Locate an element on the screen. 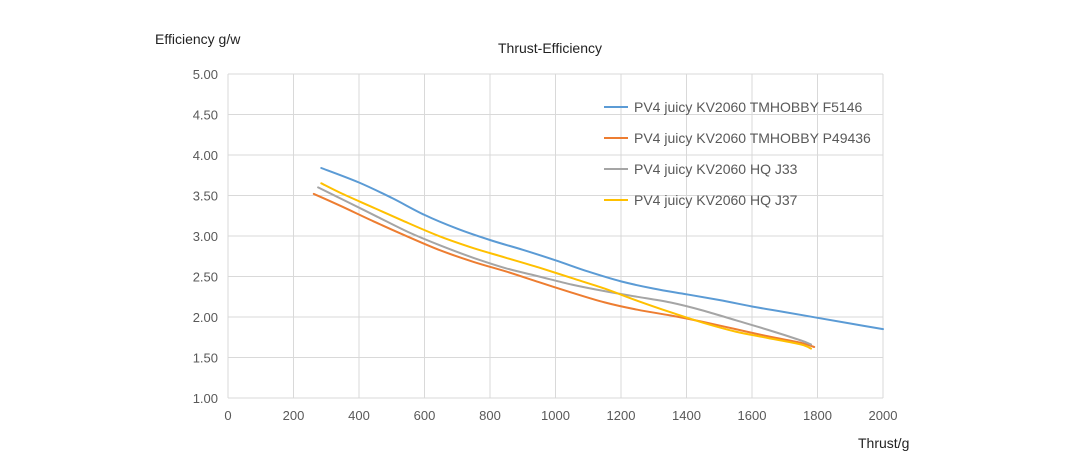 This screenshot has height=475, width=1066. y-tick-label: 3.00 is located at coordinates (205, 236).